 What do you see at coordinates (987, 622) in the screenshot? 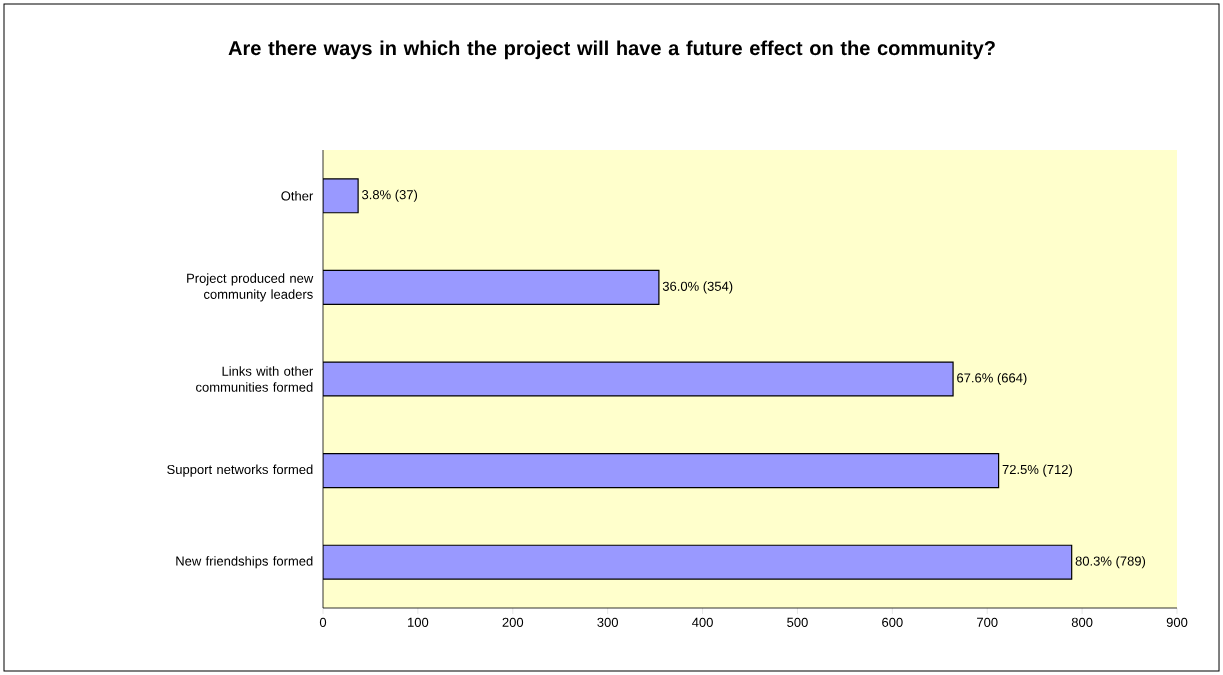
I see `x-tick-label: 700` at bounding box center [987, 622].